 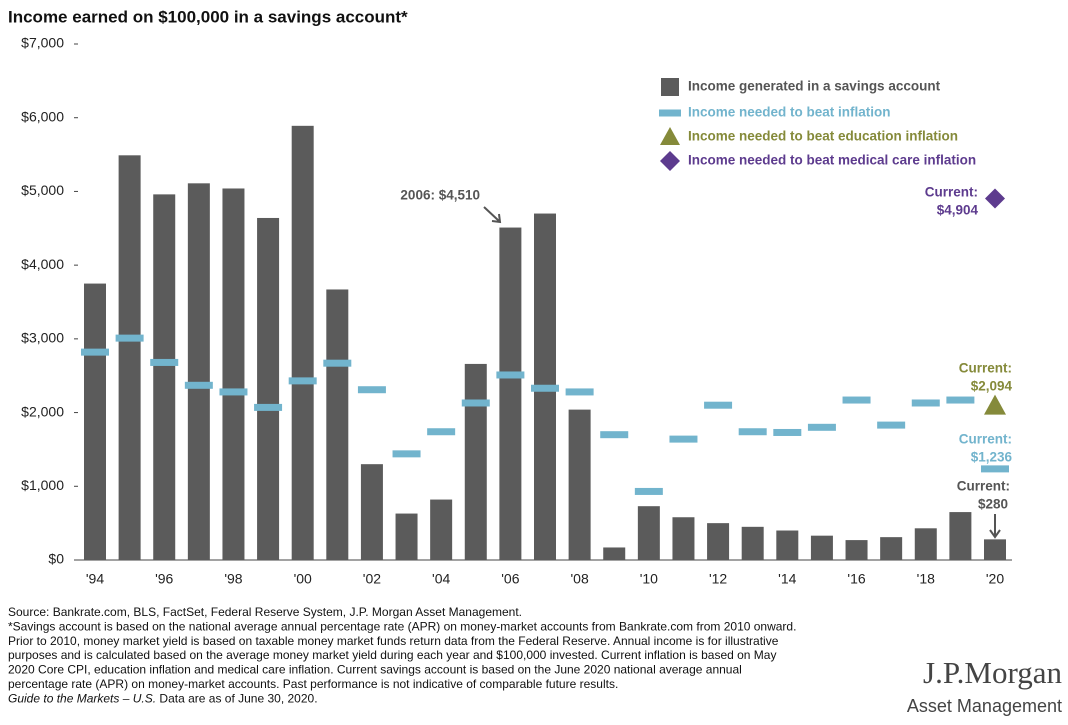 What do you see at coordinates (579, 579) in the screenshot?
I see `x-tick-label: '08` at bounding box center [579, 579].